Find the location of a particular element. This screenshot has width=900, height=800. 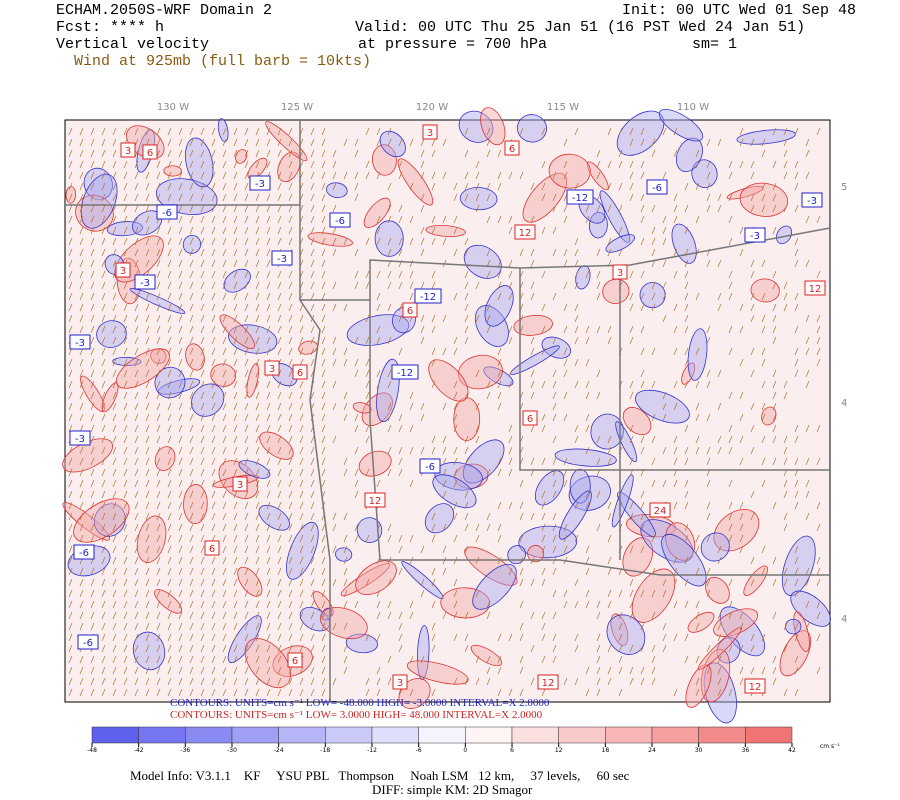

contour-label: 3 is located at coordinates (123, 271).